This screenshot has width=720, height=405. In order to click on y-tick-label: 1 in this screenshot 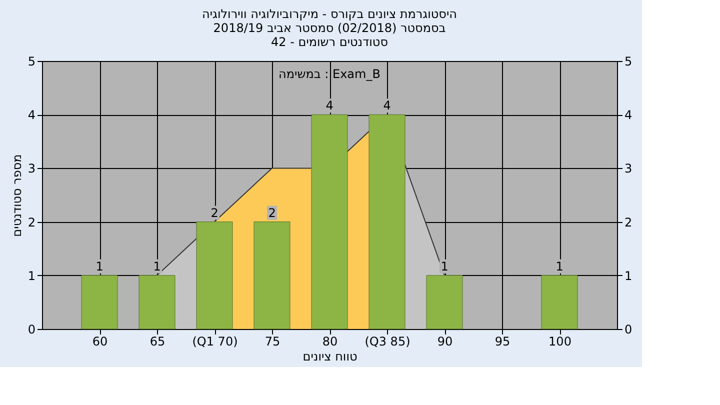, I will do `click(32, 275)`.